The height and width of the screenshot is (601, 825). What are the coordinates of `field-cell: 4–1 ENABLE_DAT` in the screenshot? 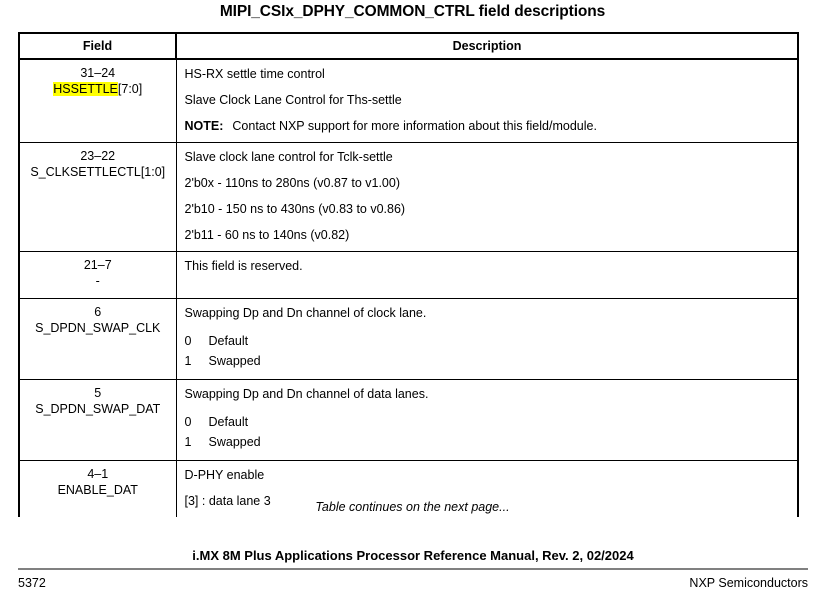 It's located at (97, 488).